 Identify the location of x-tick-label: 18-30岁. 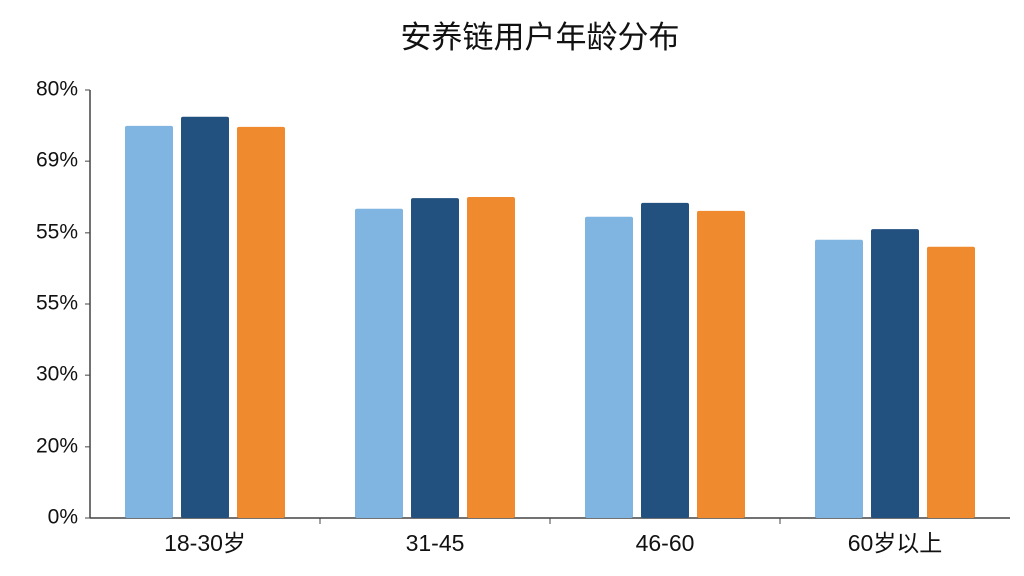
(205, 543).